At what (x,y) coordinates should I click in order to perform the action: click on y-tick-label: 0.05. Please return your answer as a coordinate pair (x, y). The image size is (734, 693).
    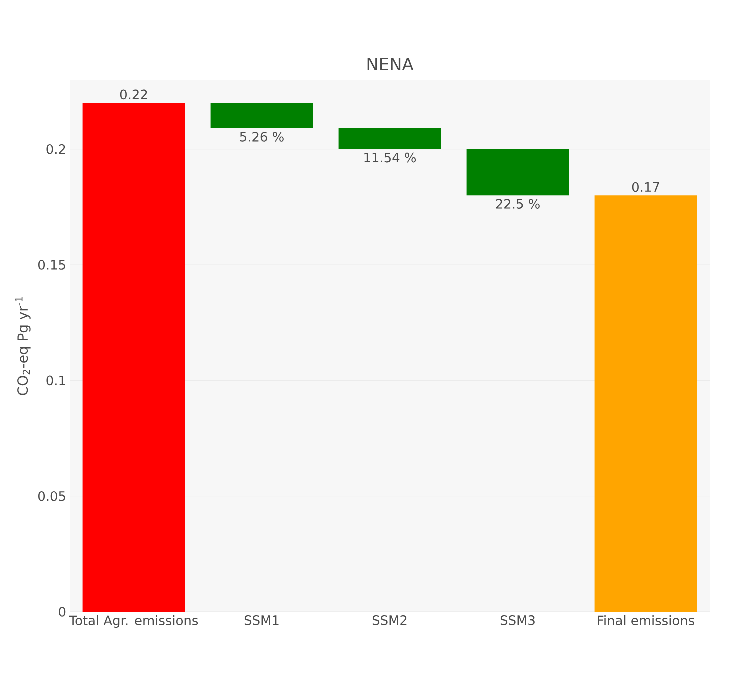
    Looking at the image, I should click on (52, 496).